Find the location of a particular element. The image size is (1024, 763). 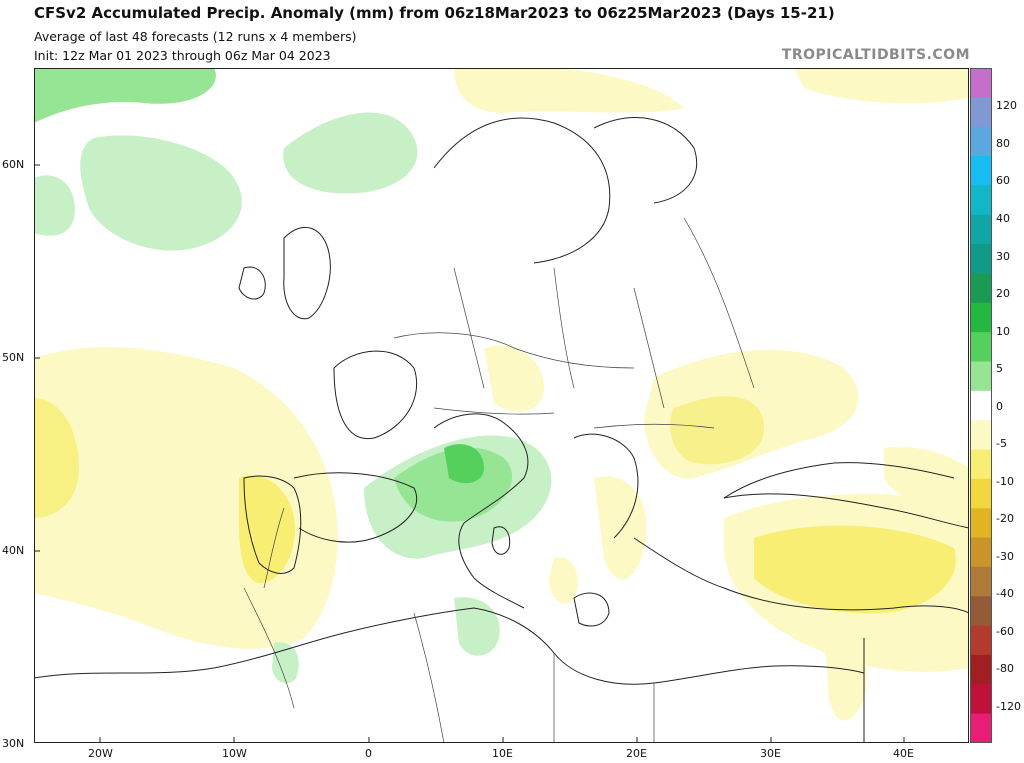

lat-label-60n: 60N is located at coordinates (13, 164).